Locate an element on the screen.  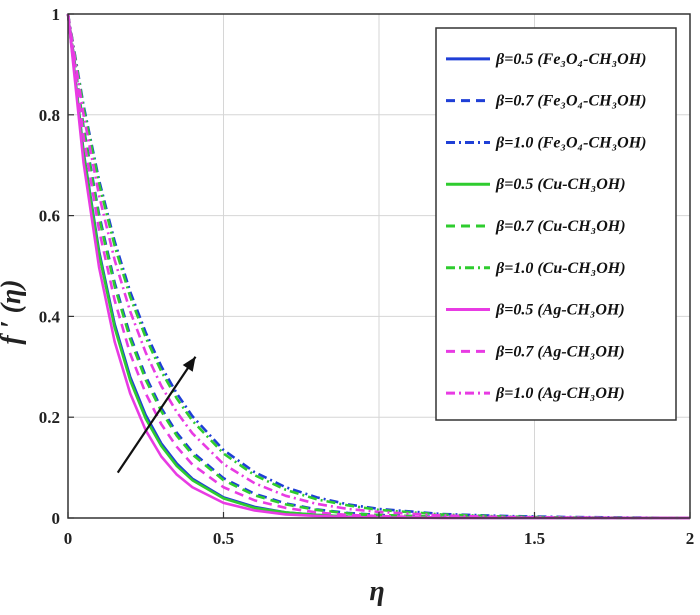
legend-label-1: β=0.5 (Fe₃O₄-CH₃OH) is located at coordinates (570, 59).